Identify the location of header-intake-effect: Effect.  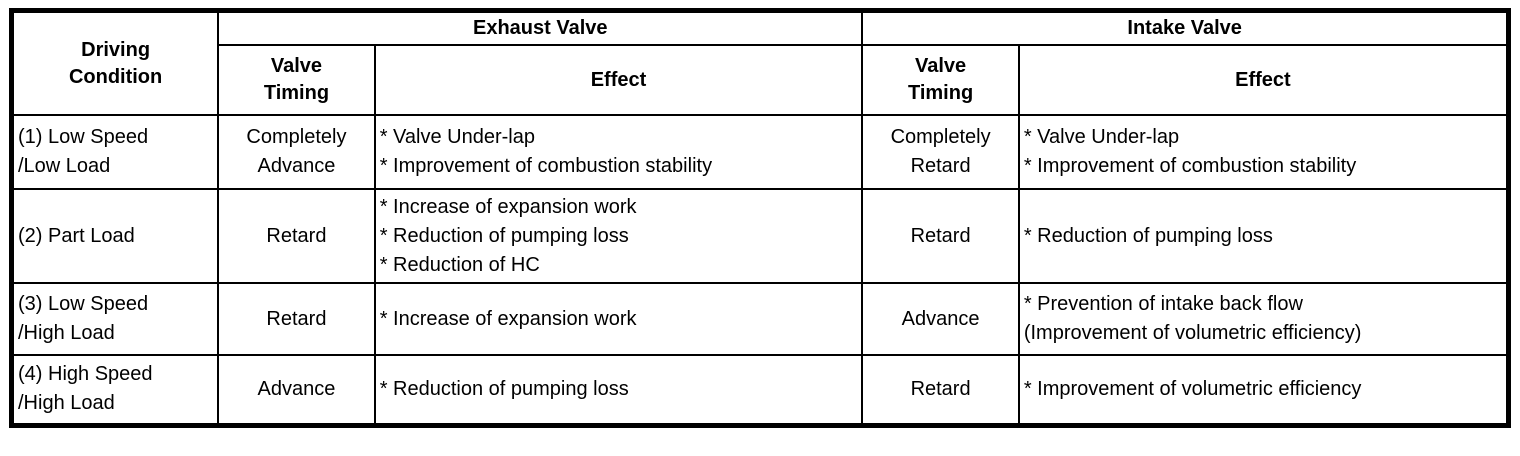
(1263, 80).